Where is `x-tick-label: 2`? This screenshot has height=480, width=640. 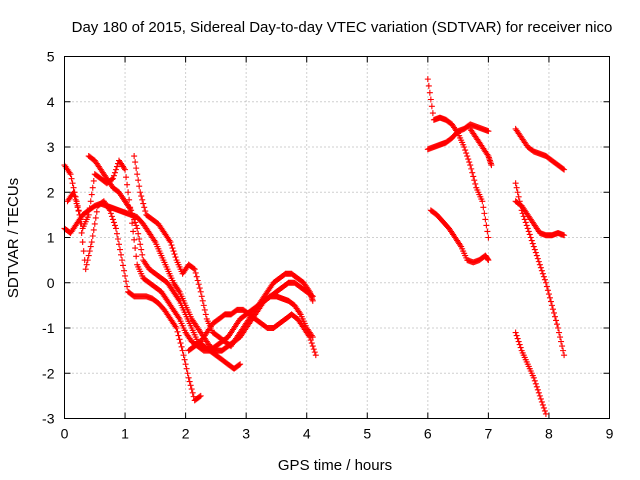 x-tick-label: 2 is located at coordinates (186, 434).